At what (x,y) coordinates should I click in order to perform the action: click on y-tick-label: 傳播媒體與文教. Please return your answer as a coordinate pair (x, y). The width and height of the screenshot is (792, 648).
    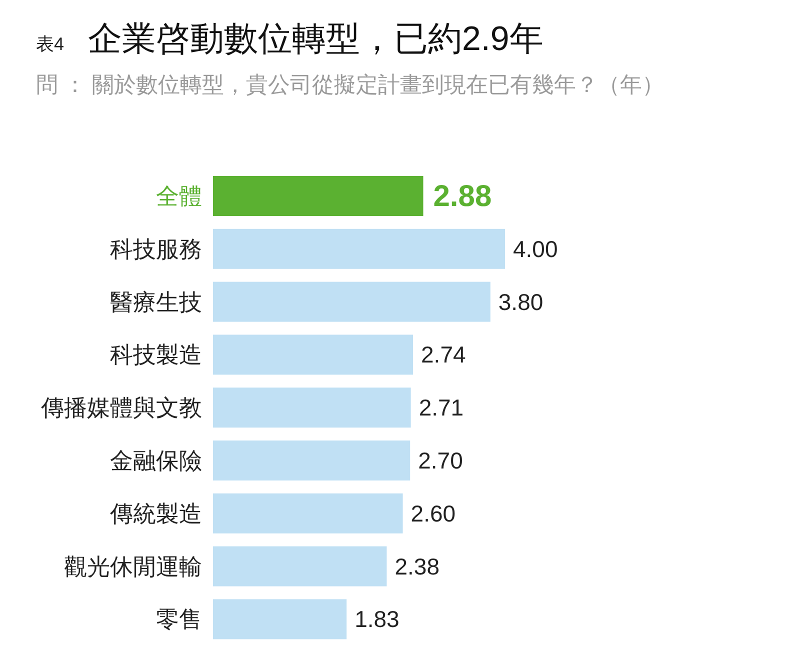
    Looking at the image, I should click on (121, 407).